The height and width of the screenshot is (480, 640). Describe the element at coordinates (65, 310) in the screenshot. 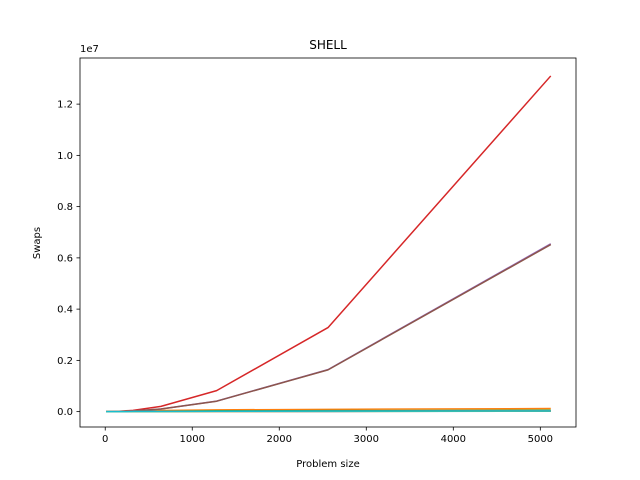

I see `y-tick-label: 0.4` at that location.